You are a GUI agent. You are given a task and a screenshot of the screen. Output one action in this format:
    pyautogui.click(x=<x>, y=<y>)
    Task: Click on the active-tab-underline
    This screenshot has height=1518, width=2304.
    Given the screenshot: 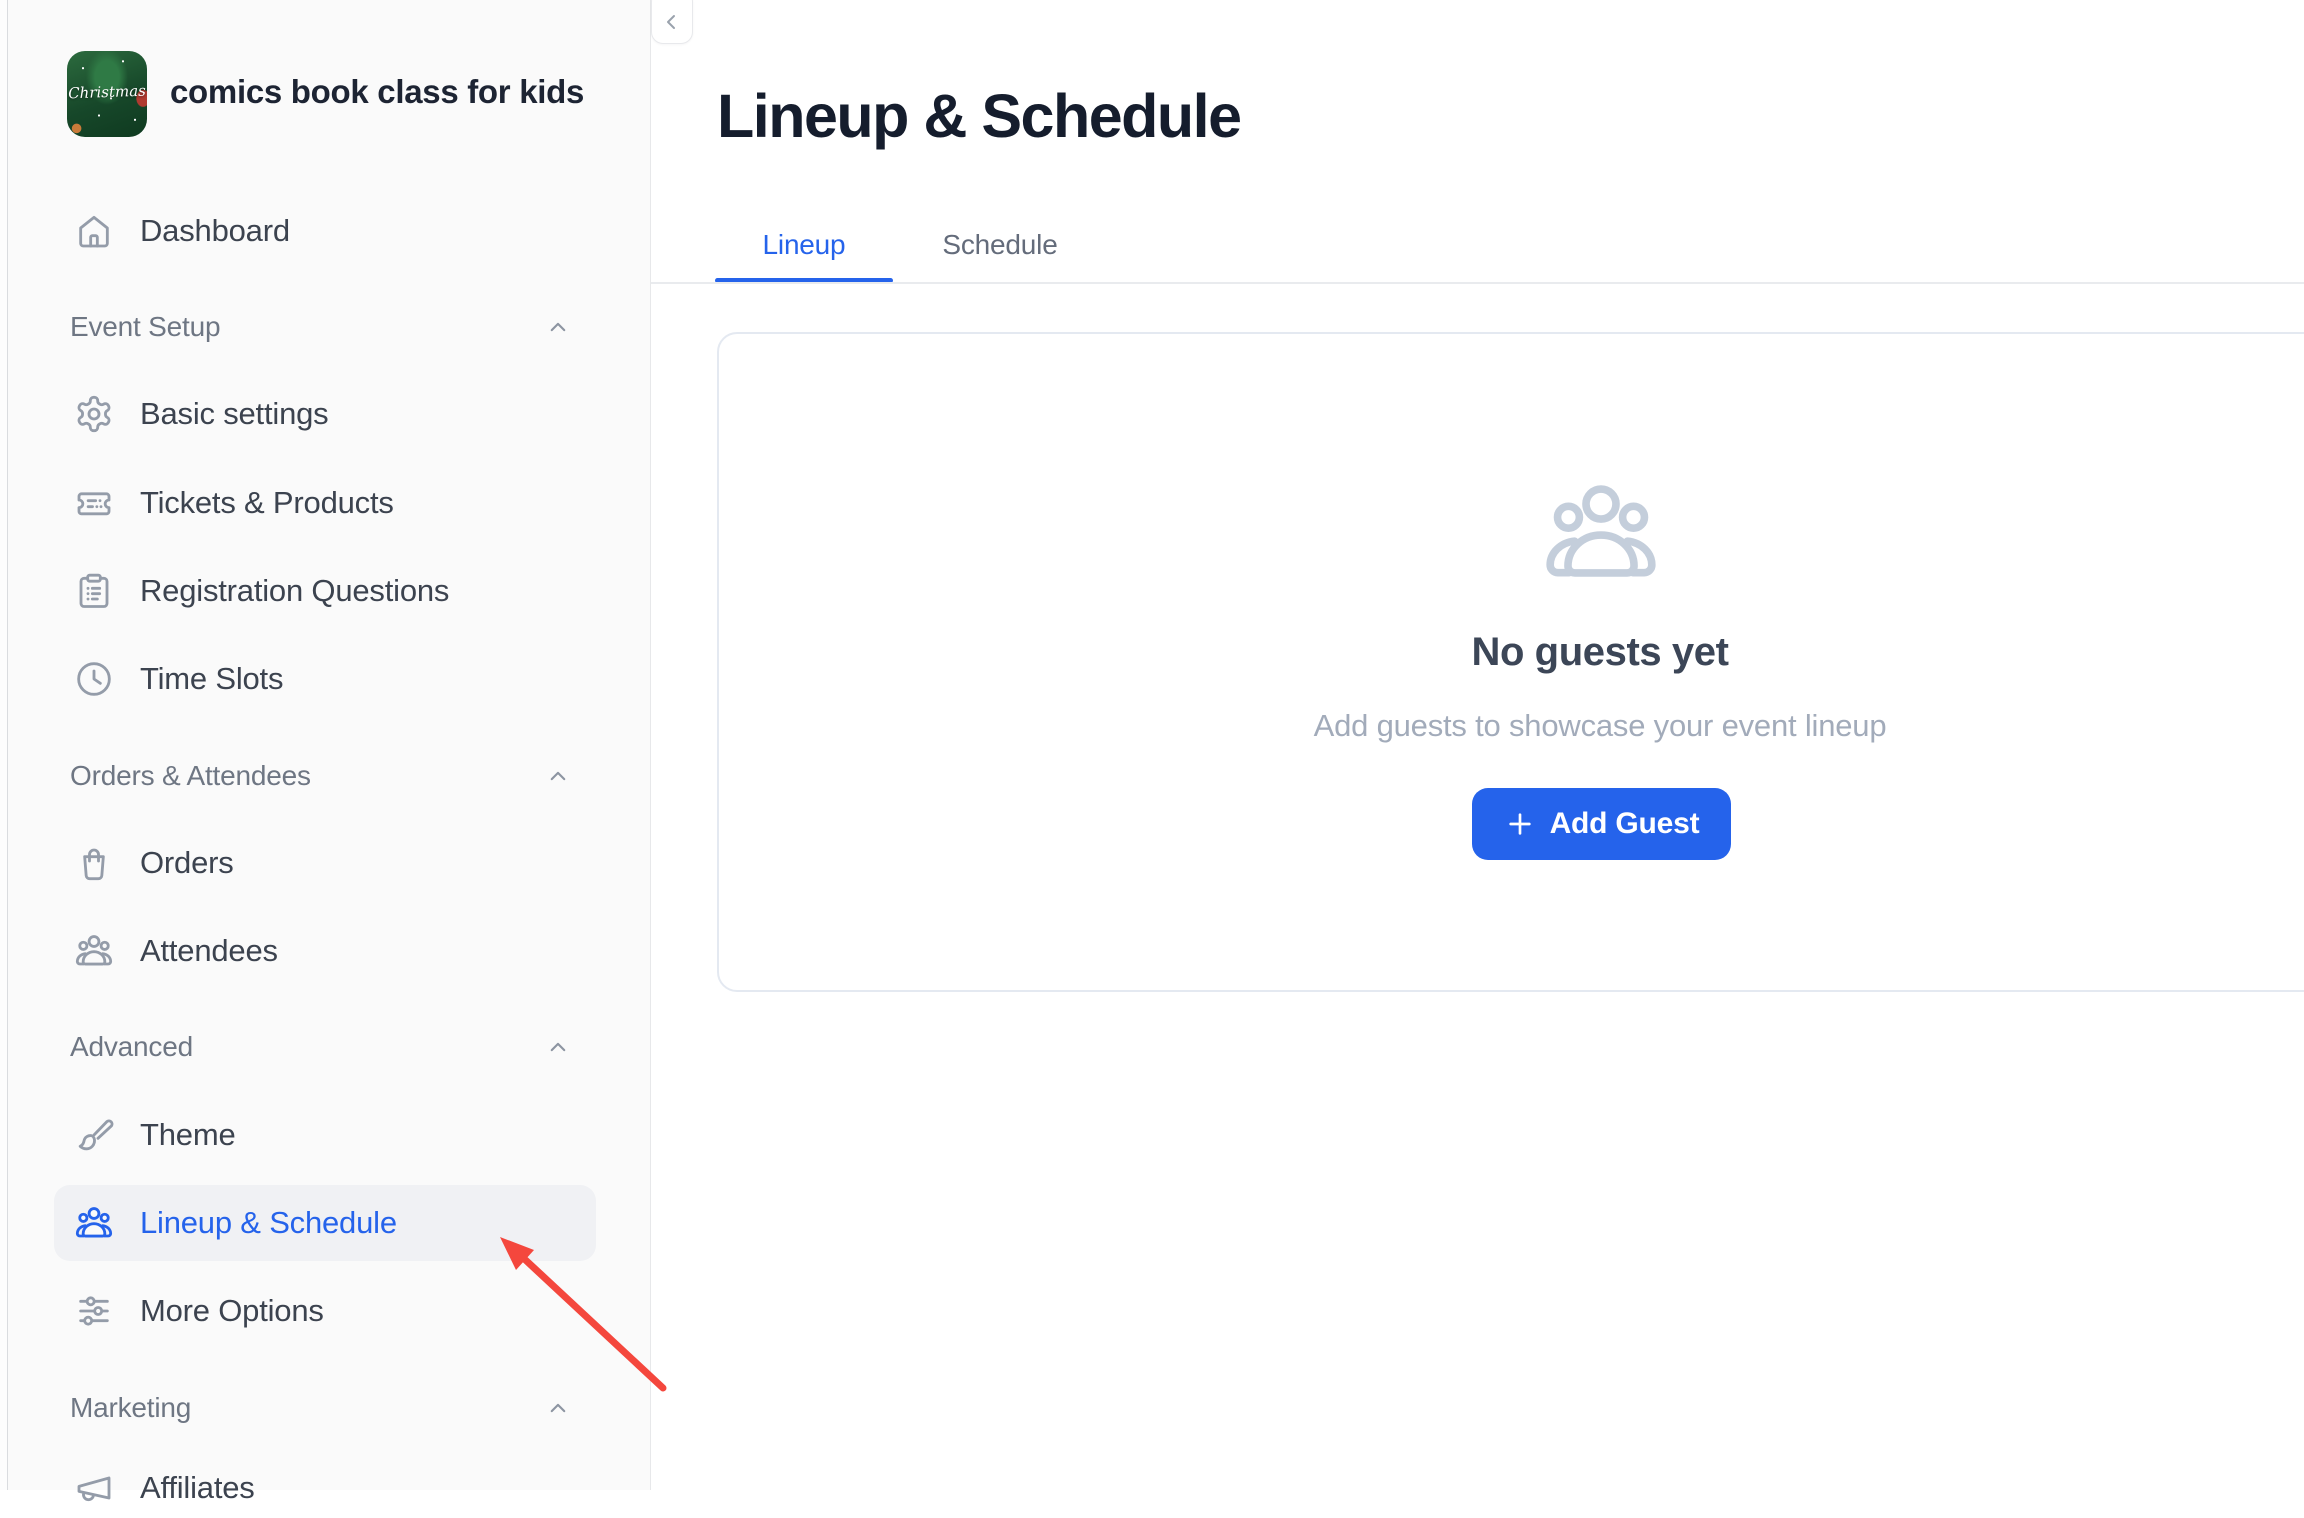 What is the action you would take?
    pyautogui.click(x=804, y=280)
    